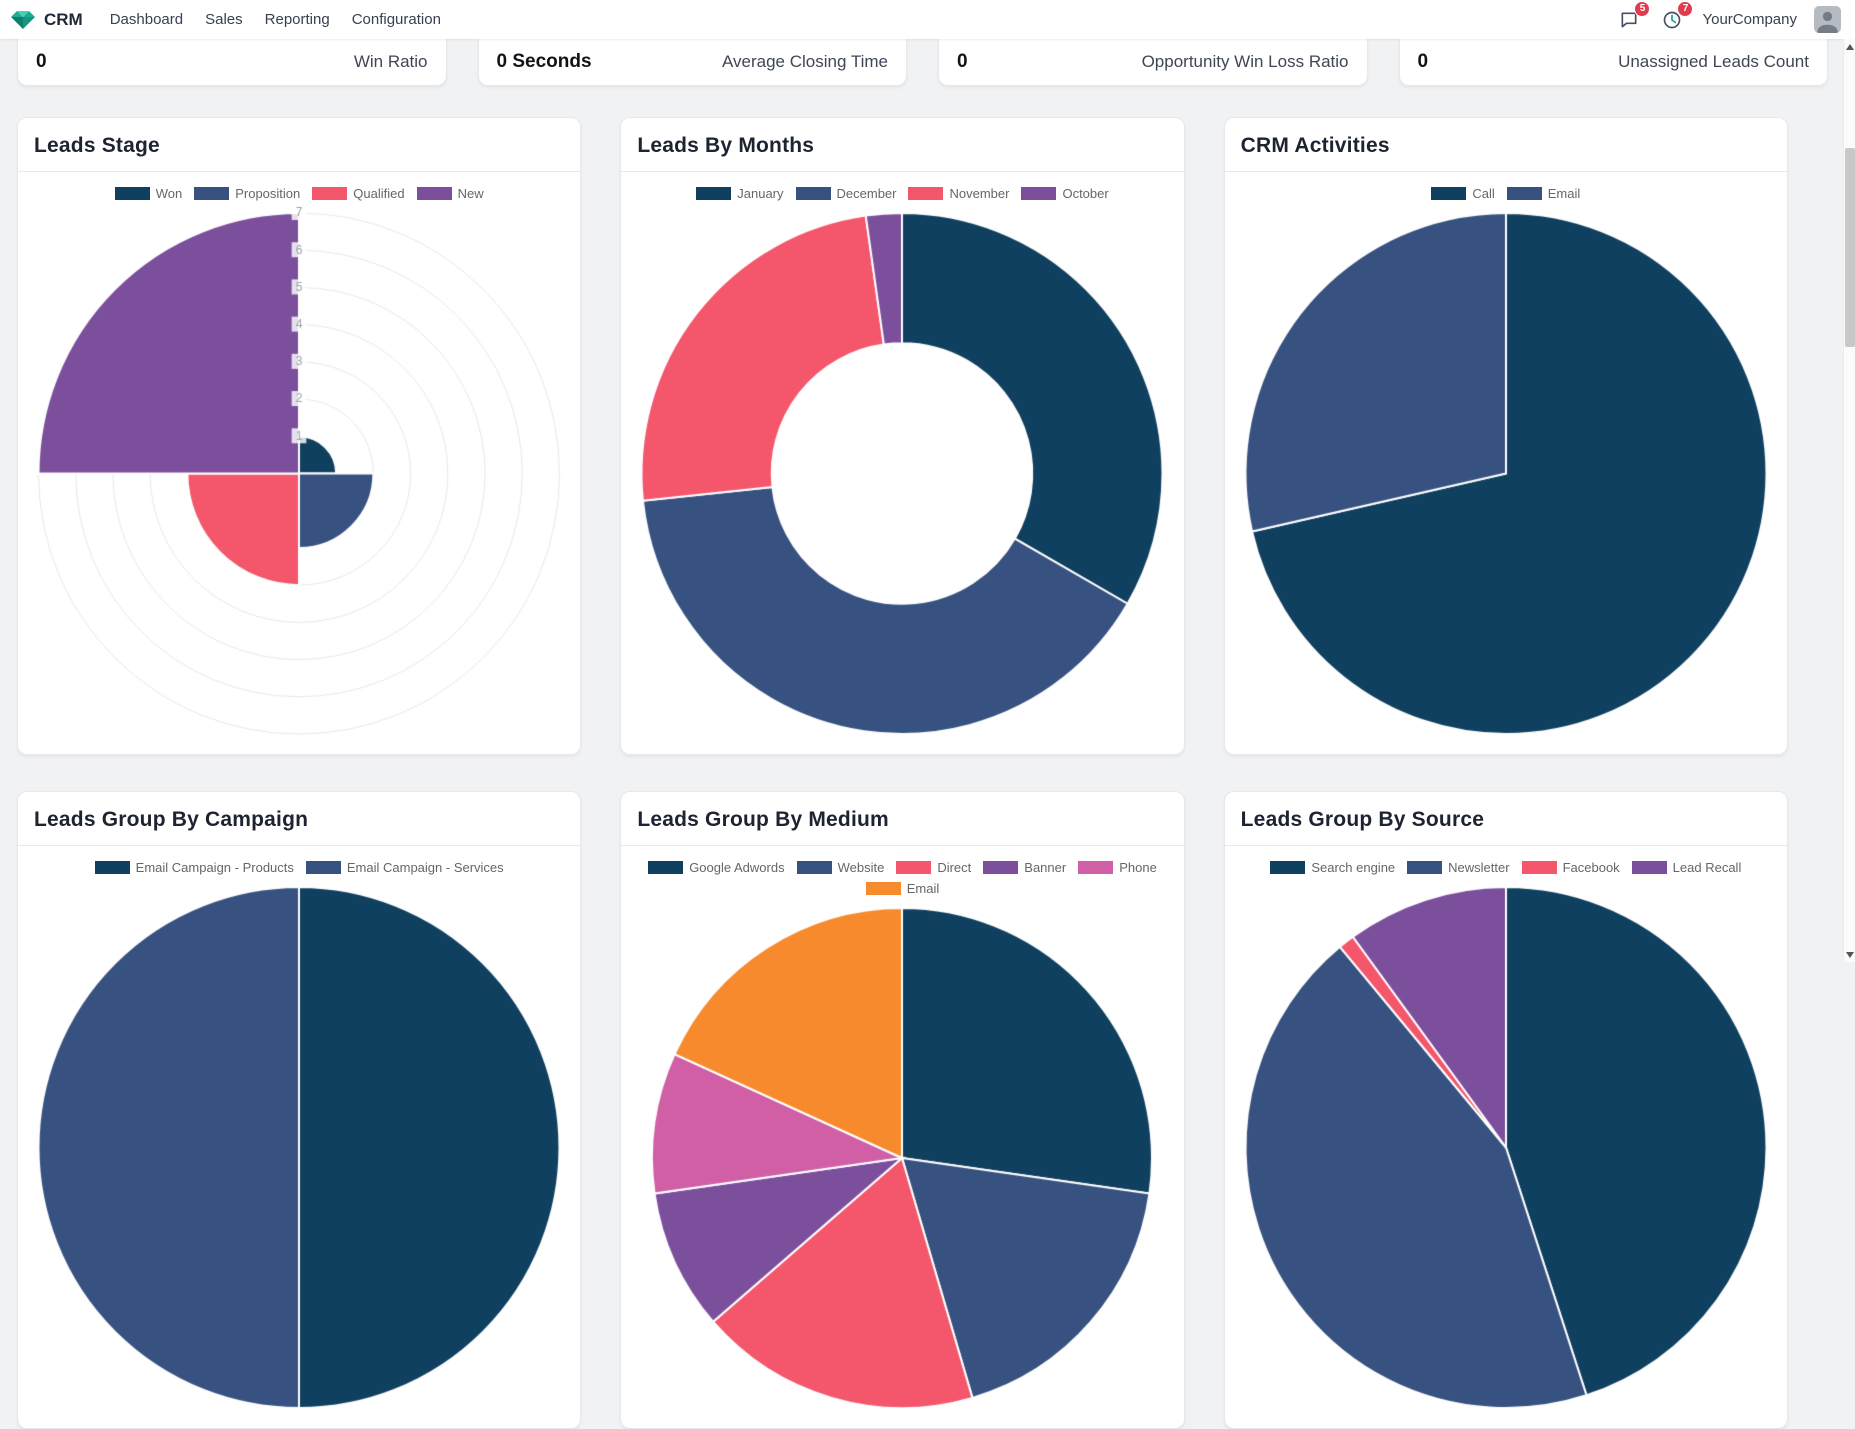  I want to click on scroll-up-button, so click(1849, 46).